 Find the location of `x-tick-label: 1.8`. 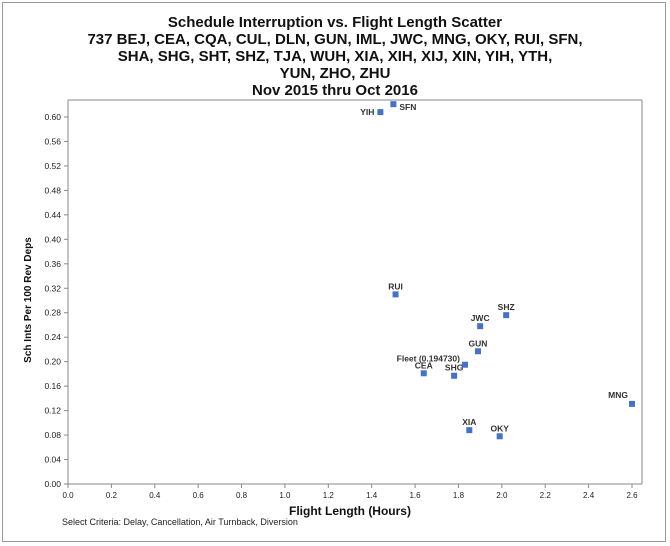

x-tick-label: 1.8 is located at coordinates (459, 495).